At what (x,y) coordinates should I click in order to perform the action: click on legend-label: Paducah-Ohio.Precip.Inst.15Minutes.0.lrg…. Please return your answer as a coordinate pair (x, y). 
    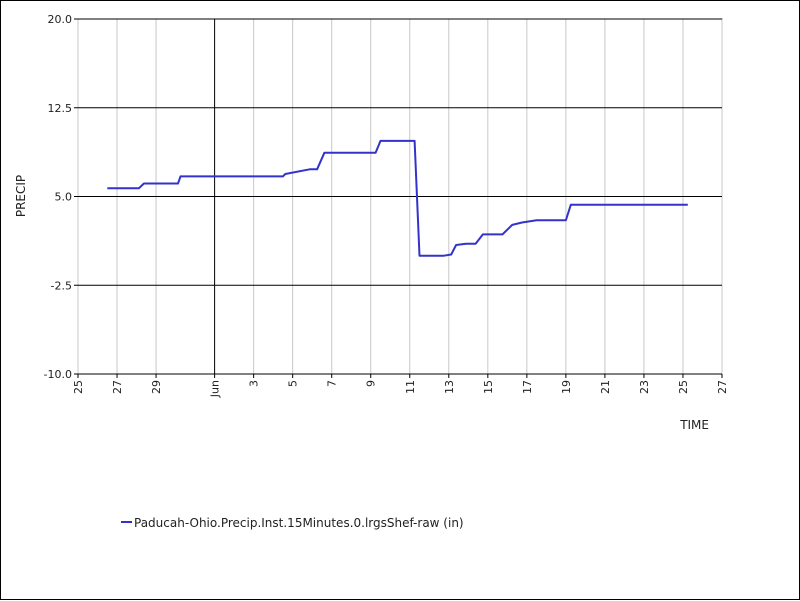
    Looking at the image, I should click on (299, 523).